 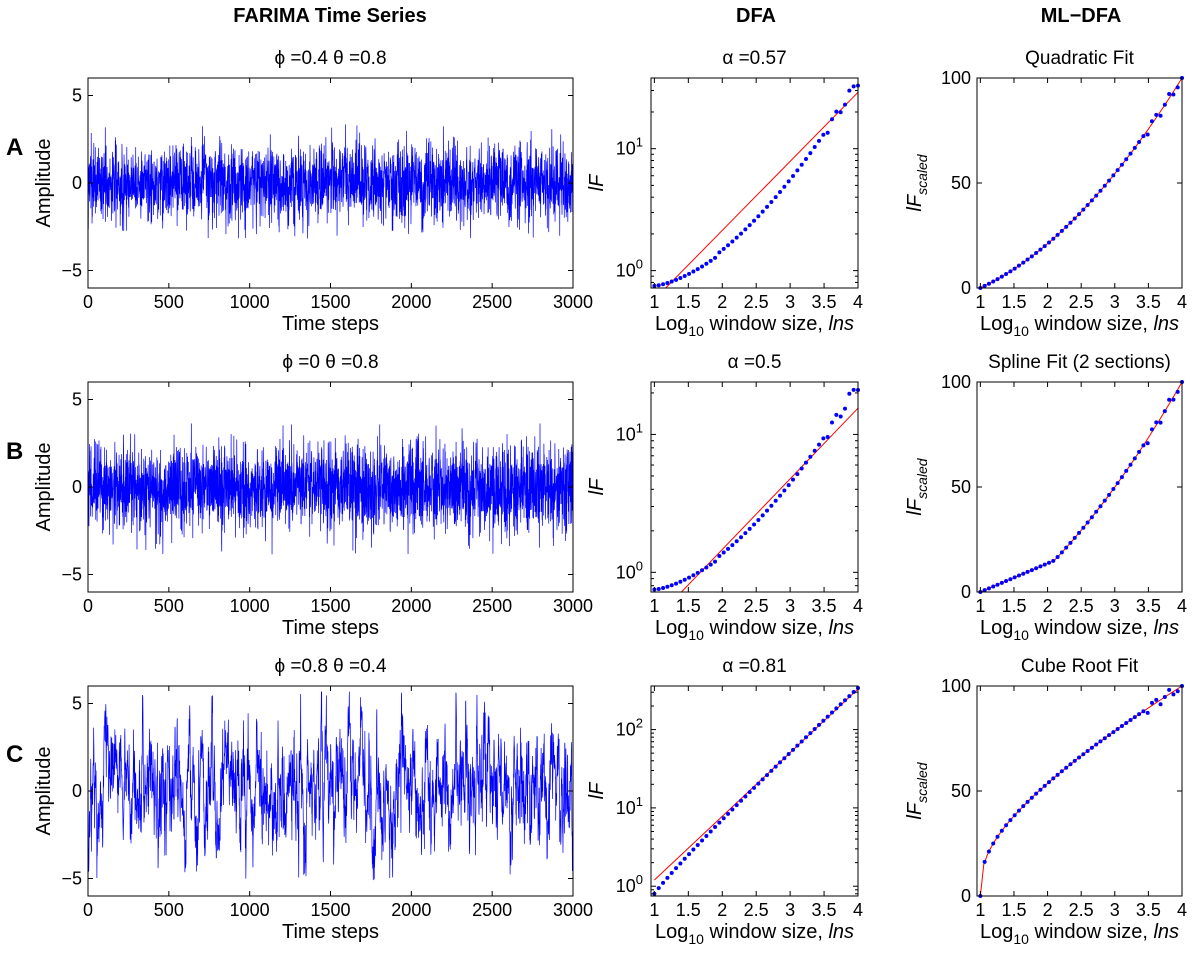 I want to click on panel-a-timeseries-xtick-label: 1000, so click(x=250, y=302).